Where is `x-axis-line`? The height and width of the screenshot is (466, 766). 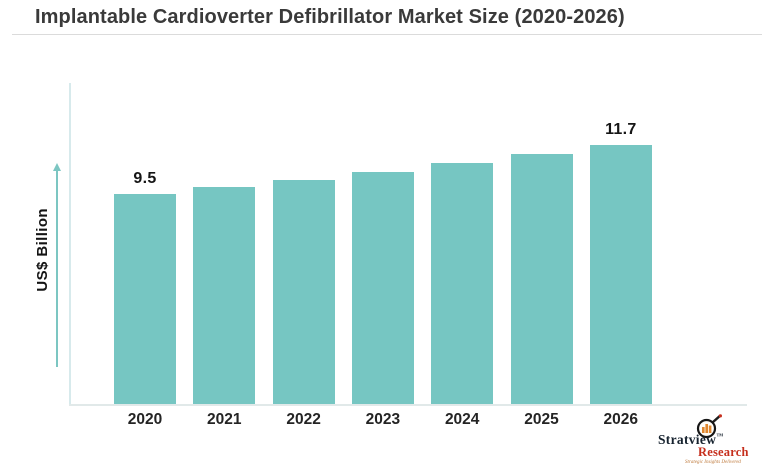 x-axis-line is located at coordinates (408, 405).